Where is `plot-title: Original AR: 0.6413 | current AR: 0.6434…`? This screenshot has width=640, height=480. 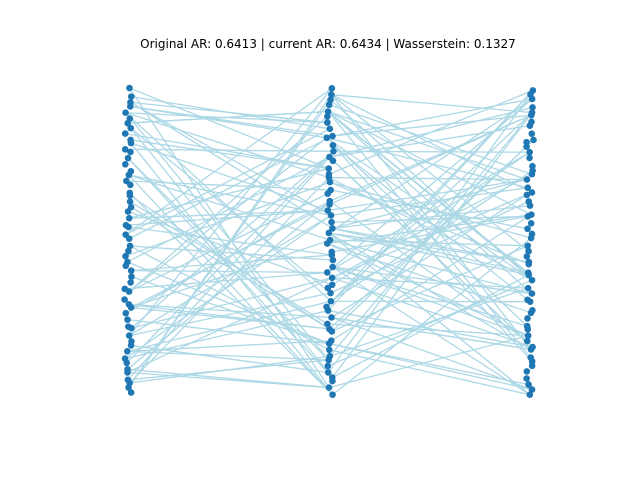 plot-title: Original AR: 0.6413 | current AR: 0.6434… is located at coordinates (328, 44).